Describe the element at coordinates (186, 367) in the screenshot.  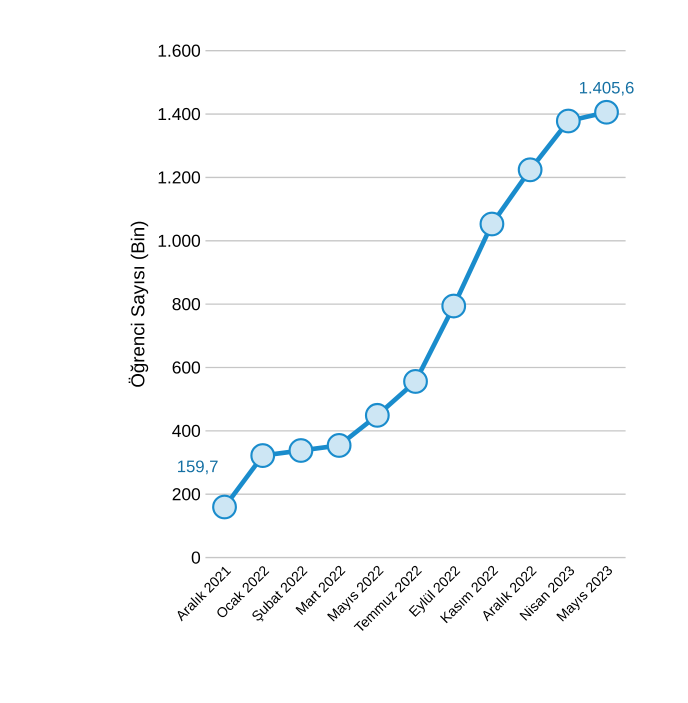
I see `y-tick-label: 600` at that location.